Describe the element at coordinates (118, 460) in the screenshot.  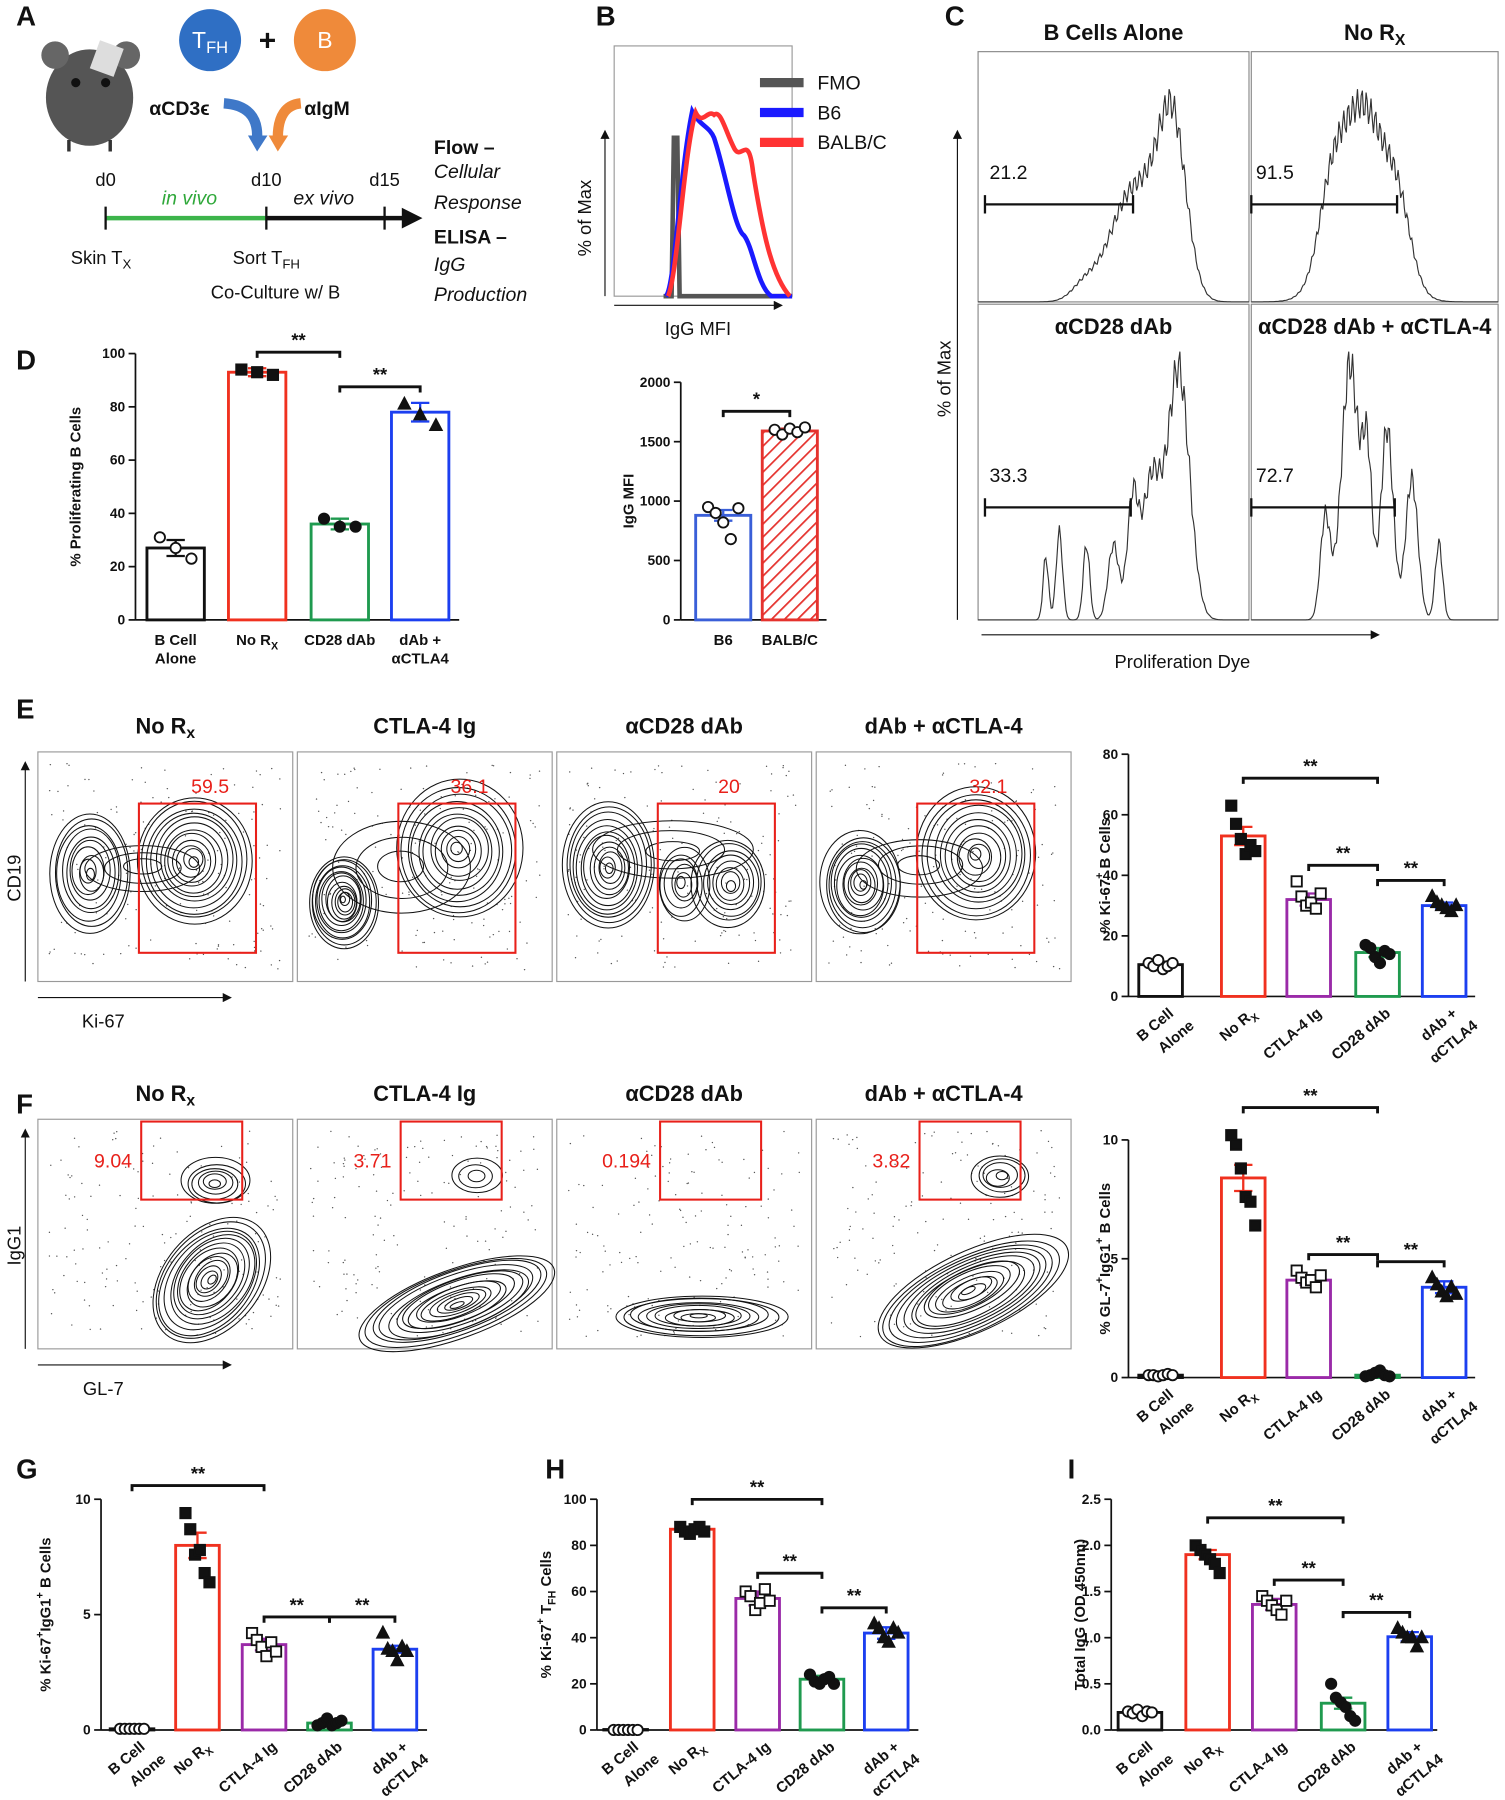
I see `y-tick-label: 60` at that location.